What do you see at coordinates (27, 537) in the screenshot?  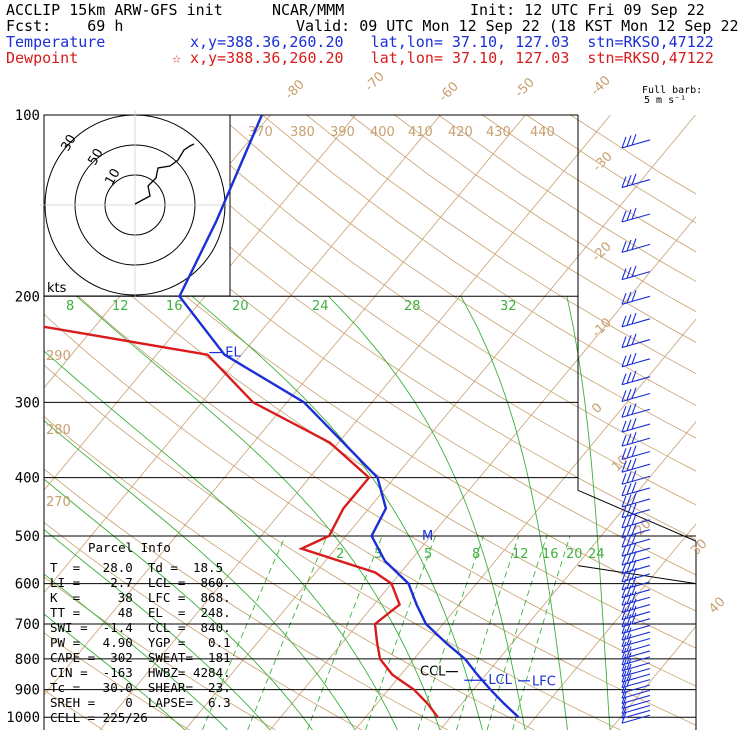 I see `pressure-label: 500` at bounding box center [27, 537].